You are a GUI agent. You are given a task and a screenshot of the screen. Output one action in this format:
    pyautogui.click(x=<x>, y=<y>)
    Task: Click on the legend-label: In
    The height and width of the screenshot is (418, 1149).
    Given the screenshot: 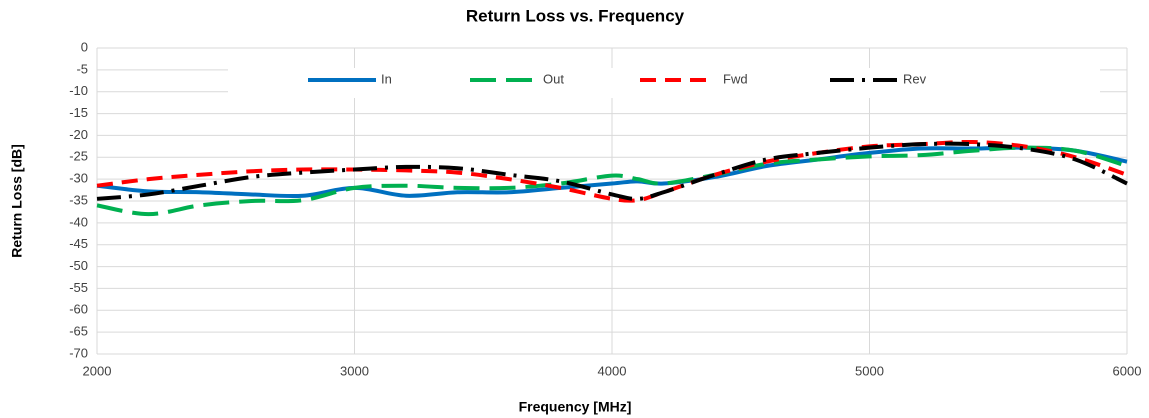 What is the action you would take?
    pyautogui.click(x=386, y=78)
    